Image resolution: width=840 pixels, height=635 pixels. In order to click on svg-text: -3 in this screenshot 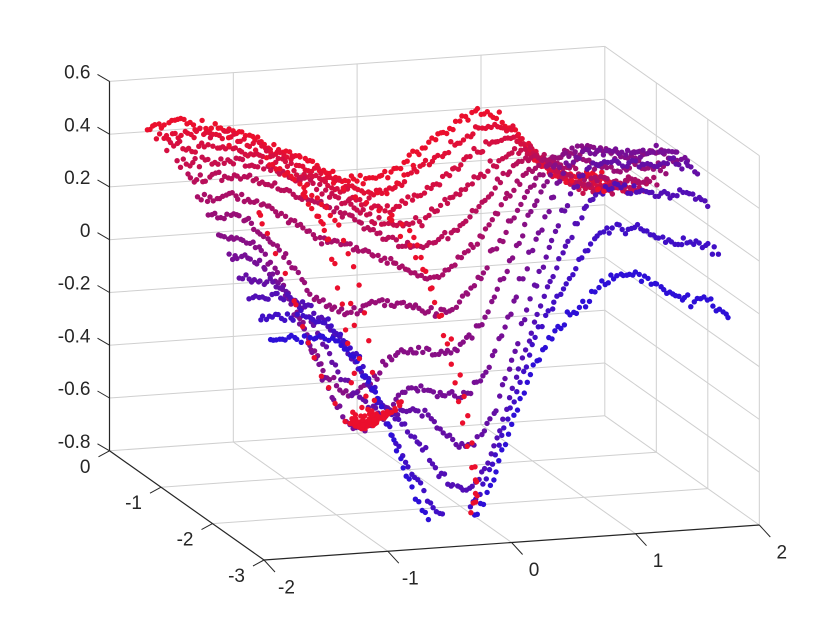, I will do `click(236, 576)`.